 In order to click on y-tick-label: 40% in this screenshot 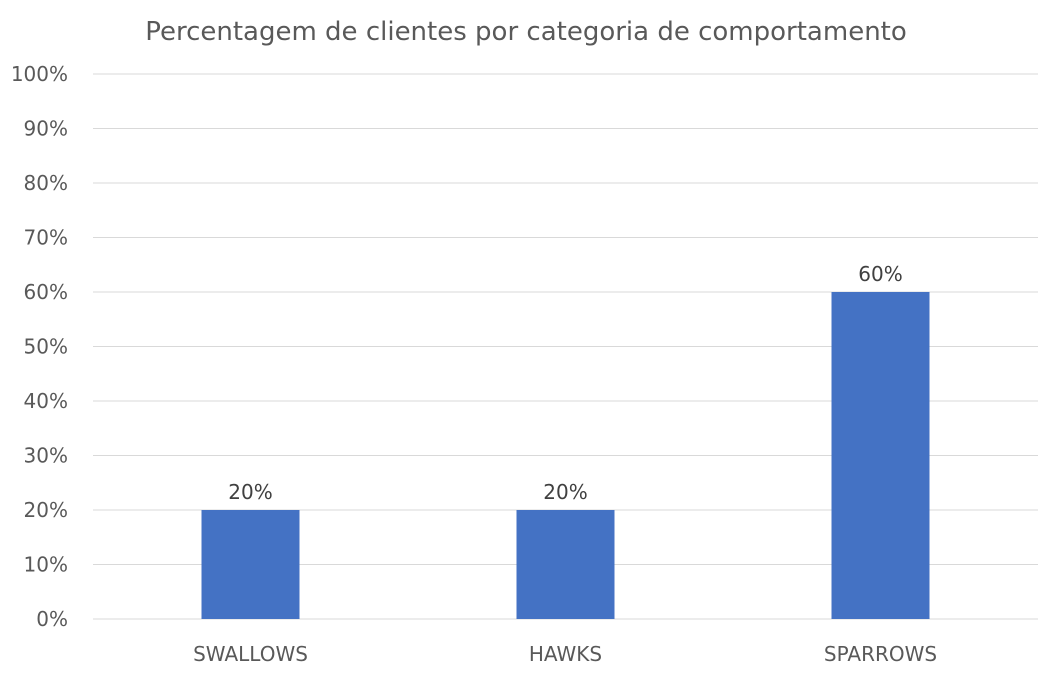, I will do `click(46, 401)`.